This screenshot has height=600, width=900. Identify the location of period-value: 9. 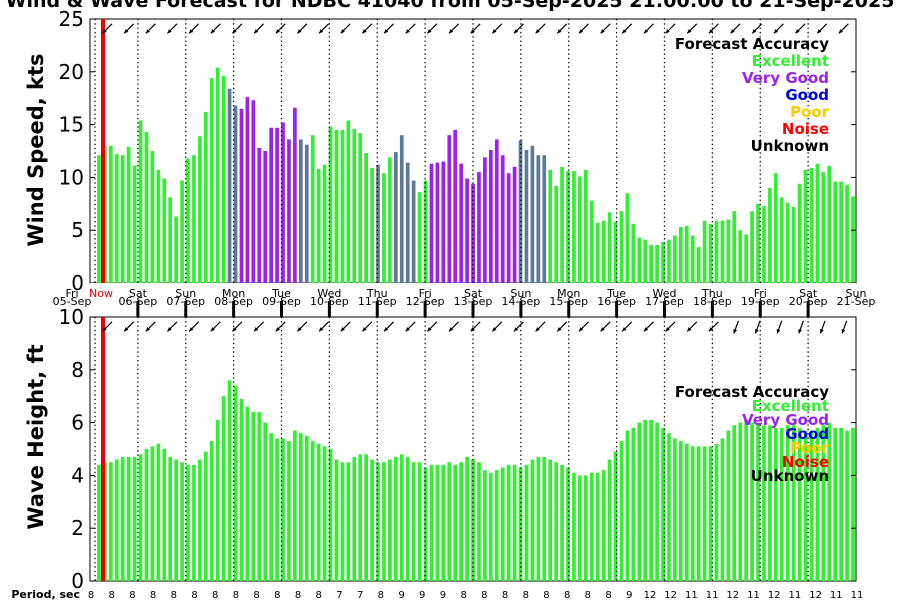
(629, 595).